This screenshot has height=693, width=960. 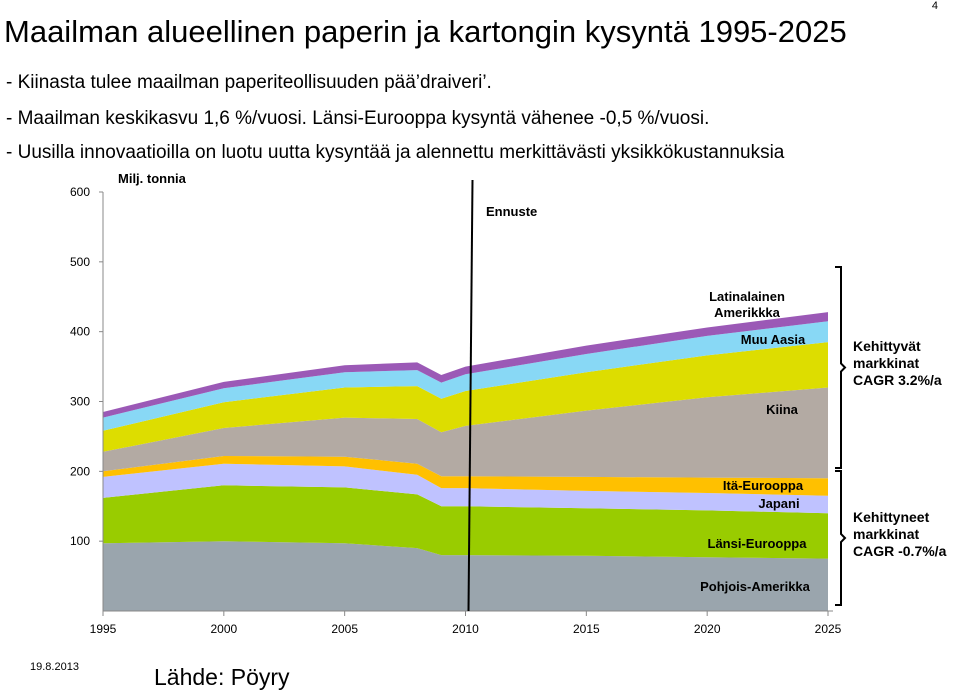 I want to click on x-tick-label: 2000, so click(x=223, y=629).